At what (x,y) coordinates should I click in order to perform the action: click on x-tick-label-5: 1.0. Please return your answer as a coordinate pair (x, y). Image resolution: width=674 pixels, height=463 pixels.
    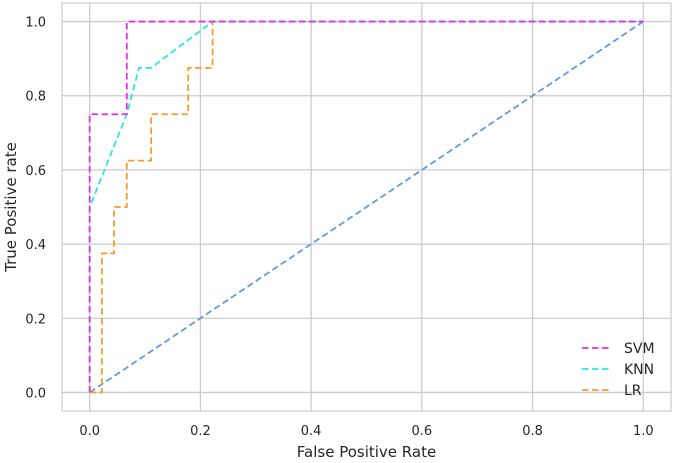
    Looking at the image, I should click on (643, 431).